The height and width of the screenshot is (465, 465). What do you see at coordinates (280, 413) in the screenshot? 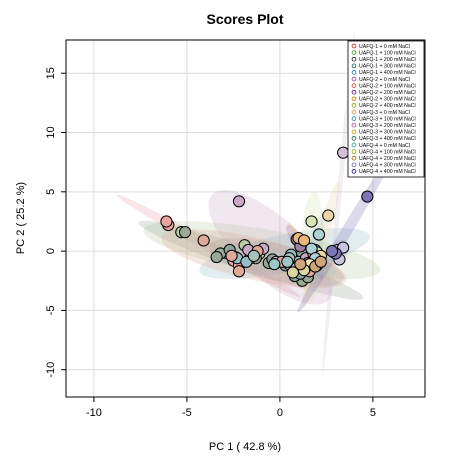
I see `x-tick-label: 0` at bounding box center [280, 413].